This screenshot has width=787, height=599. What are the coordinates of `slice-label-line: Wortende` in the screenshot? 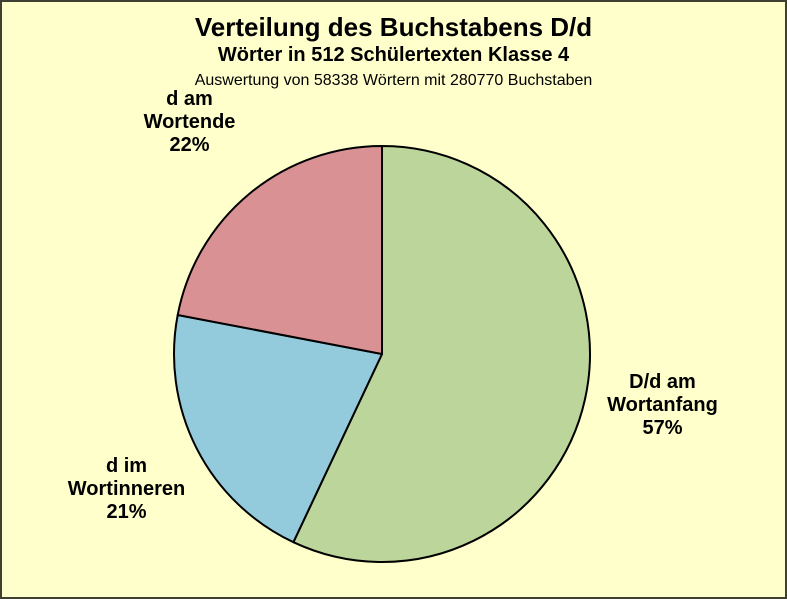 It's located at (189, 122).